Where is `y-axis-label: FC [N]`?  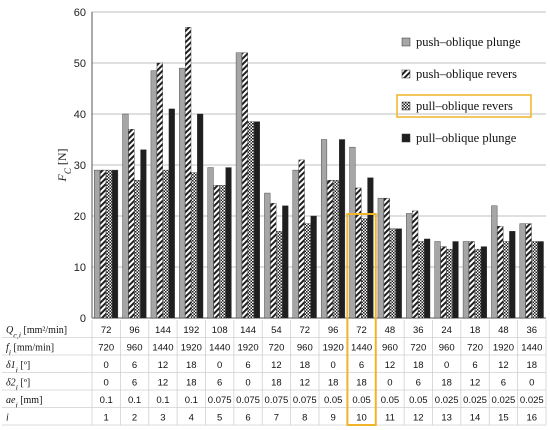 y-axis-label: FC [N] is located at coordinates (64, 165).